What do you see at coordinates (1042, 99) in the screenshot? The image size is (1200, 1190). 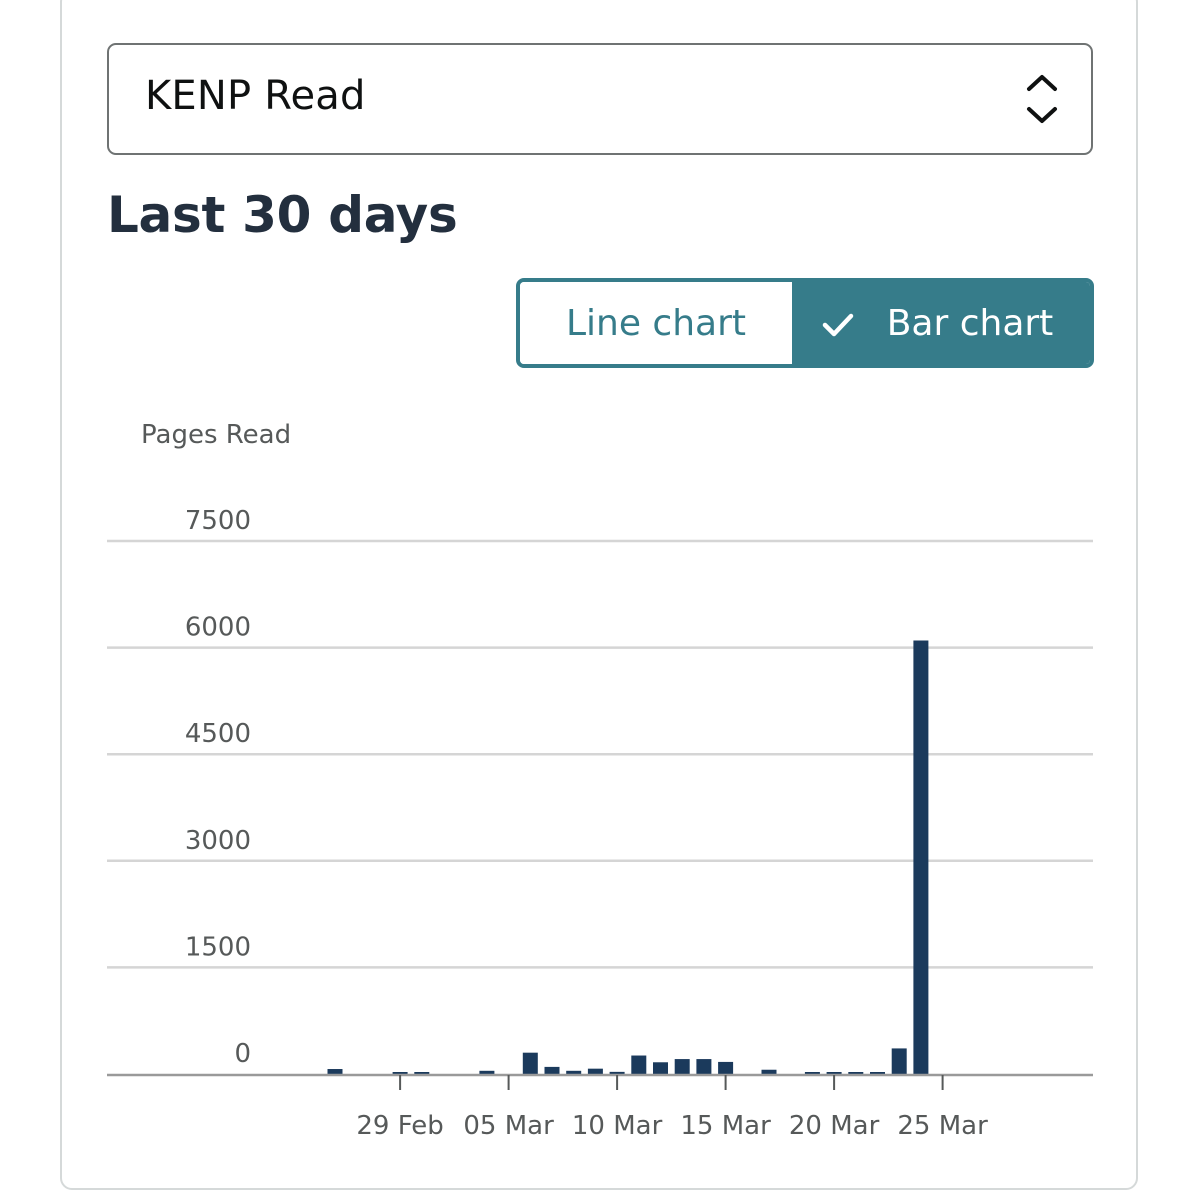 I see `up-down-chevron-icon` at bounding box center [1042, 99].